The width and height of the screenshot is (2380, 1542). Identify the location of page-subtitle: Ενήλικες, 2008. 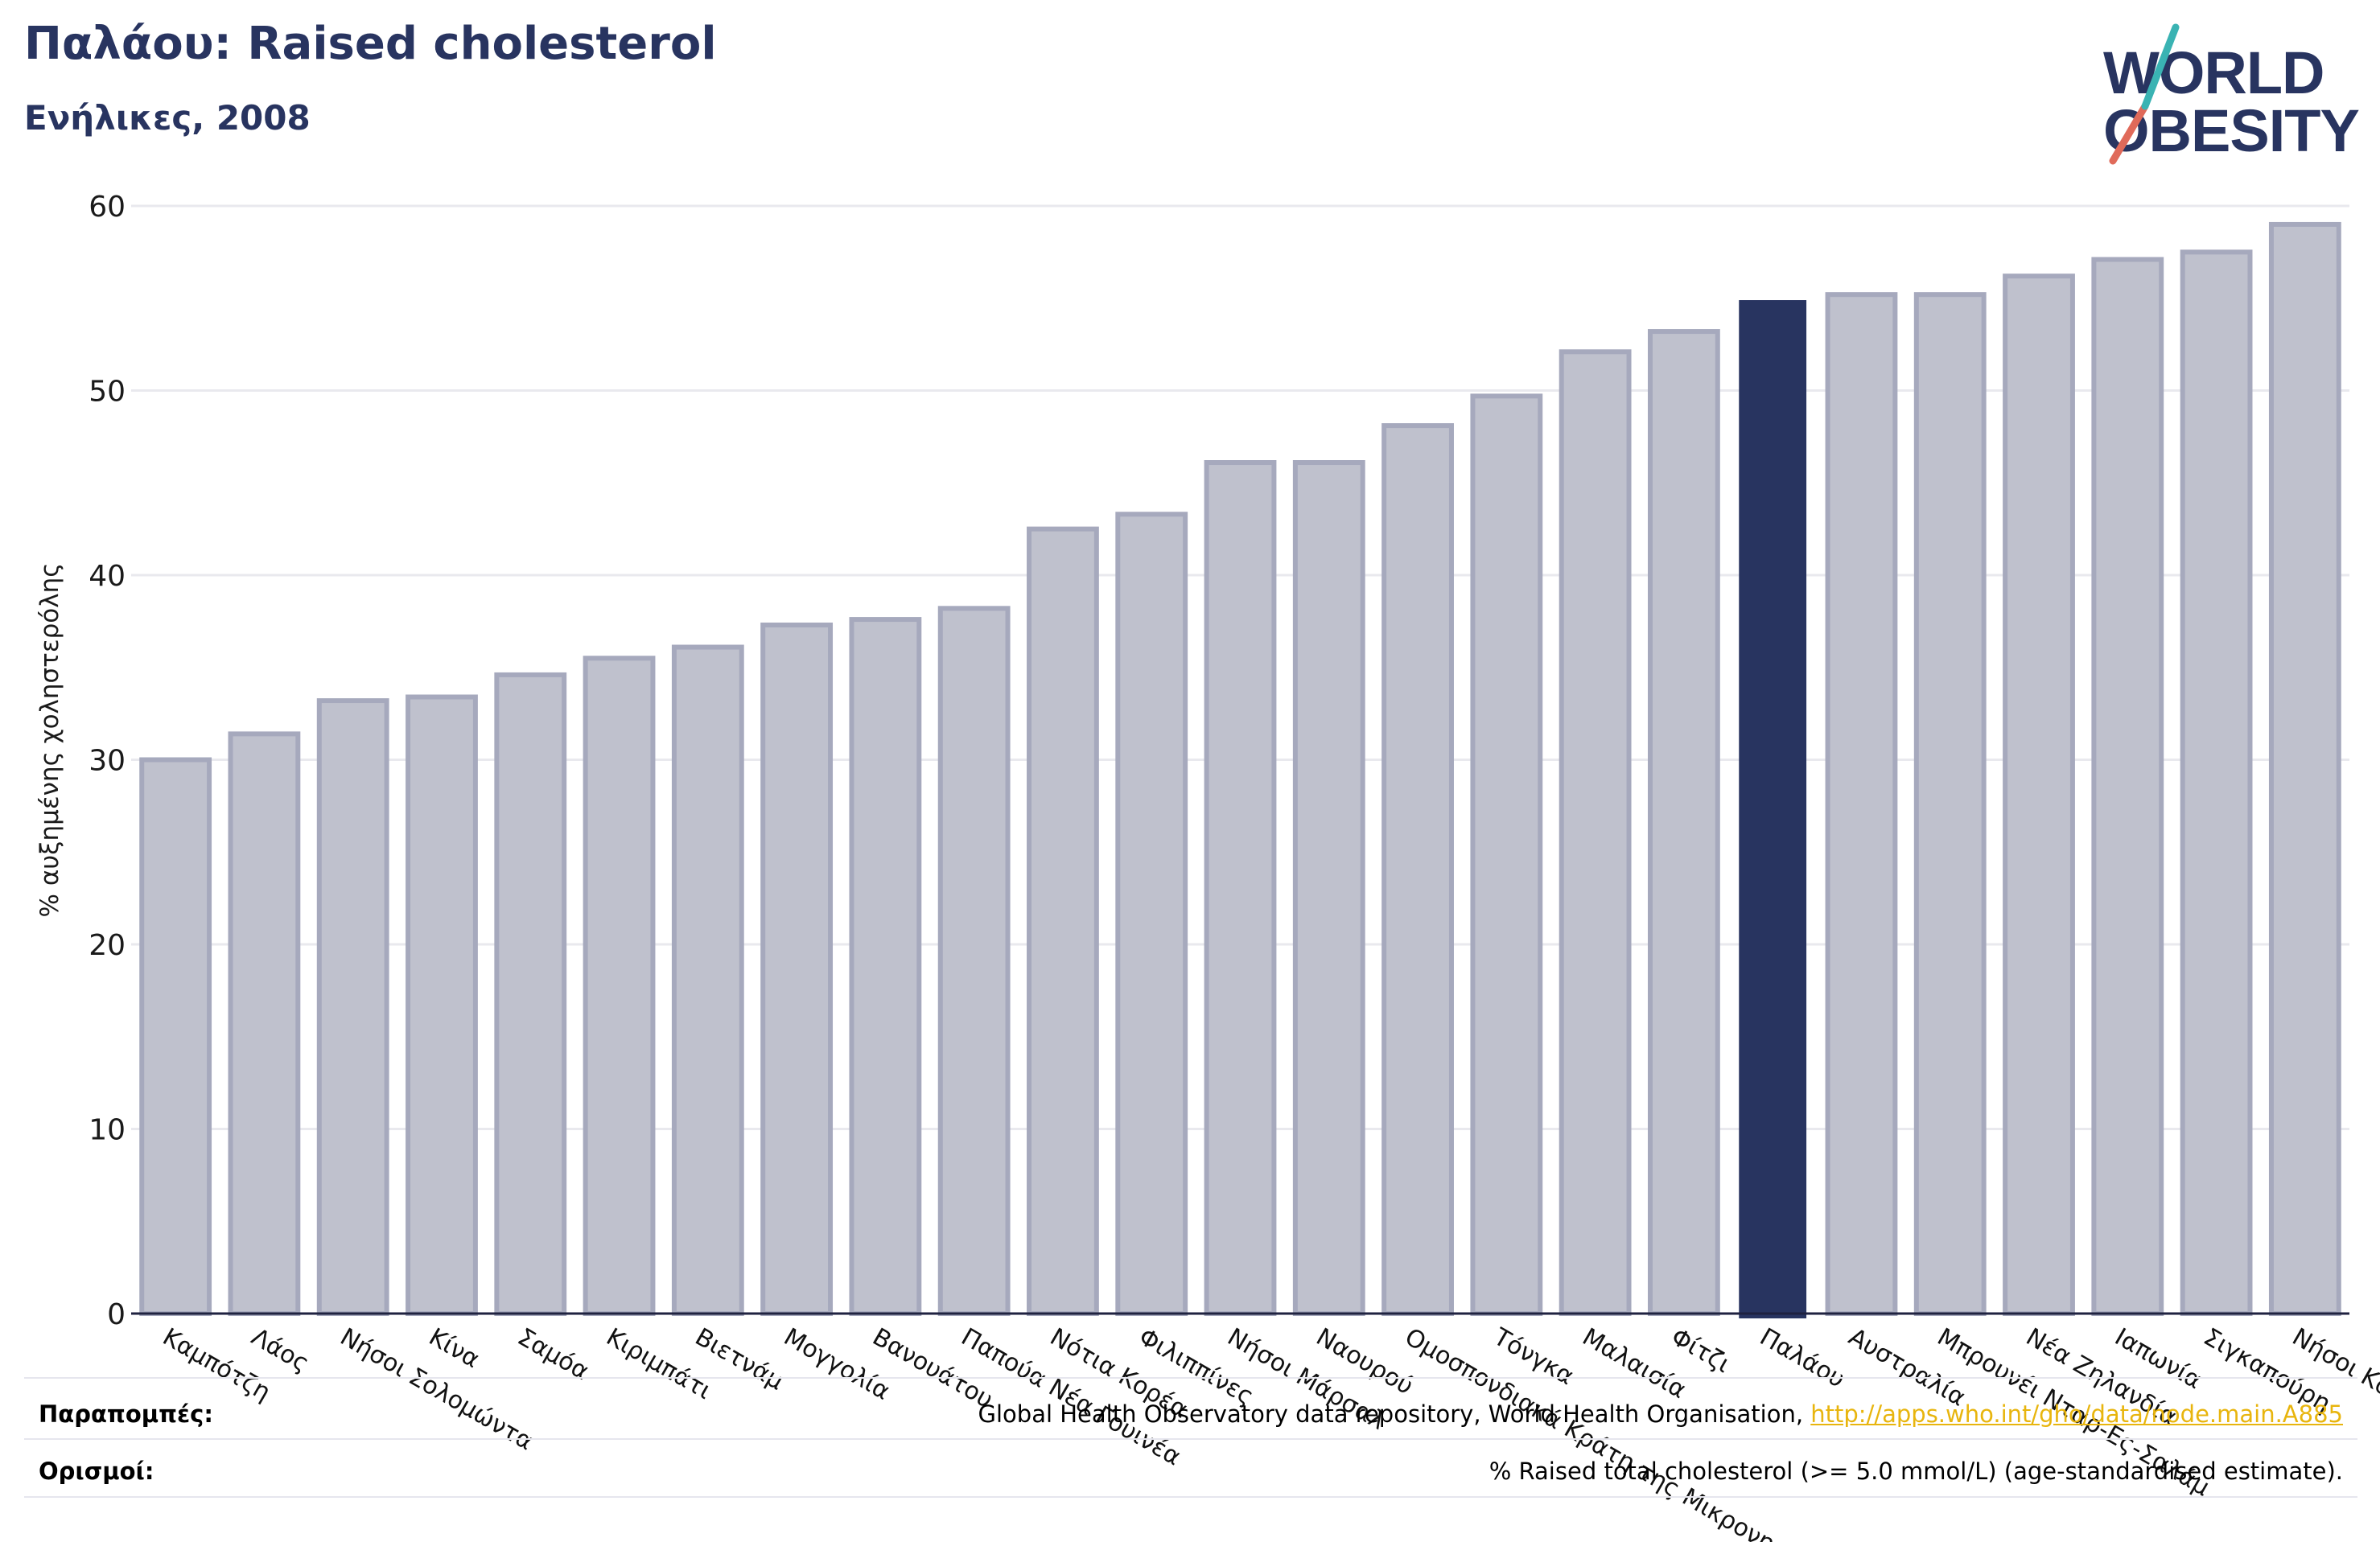
(168, 118).